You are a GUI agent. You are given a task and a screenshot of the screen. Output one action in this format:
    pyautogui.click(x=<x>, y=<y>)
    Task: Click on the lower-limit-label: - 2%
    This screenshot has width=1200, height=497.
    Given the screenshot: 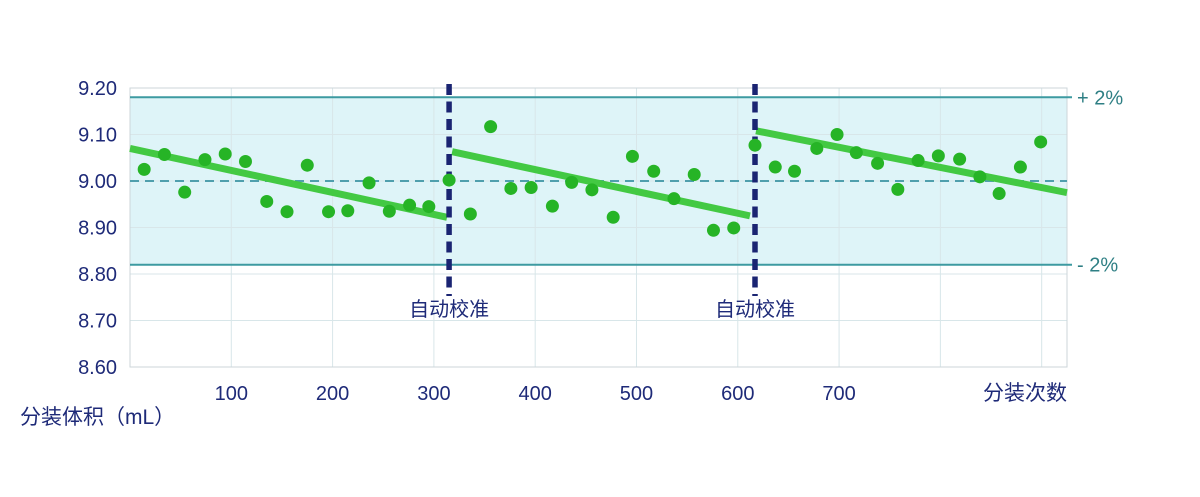 What is the action you would take?
    pyautogui.click(x=1097, y=266)
    